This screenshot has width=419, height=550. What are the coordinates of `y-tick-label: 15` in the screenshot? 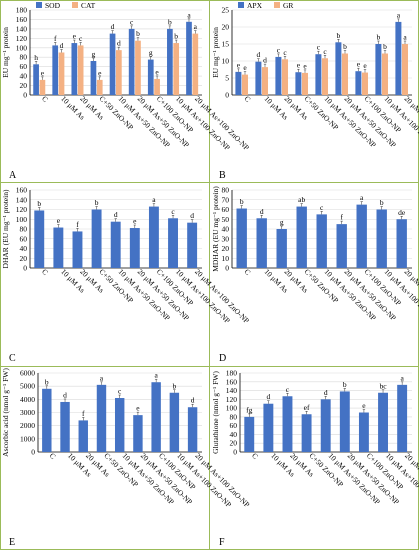 It's located at (226, 44).